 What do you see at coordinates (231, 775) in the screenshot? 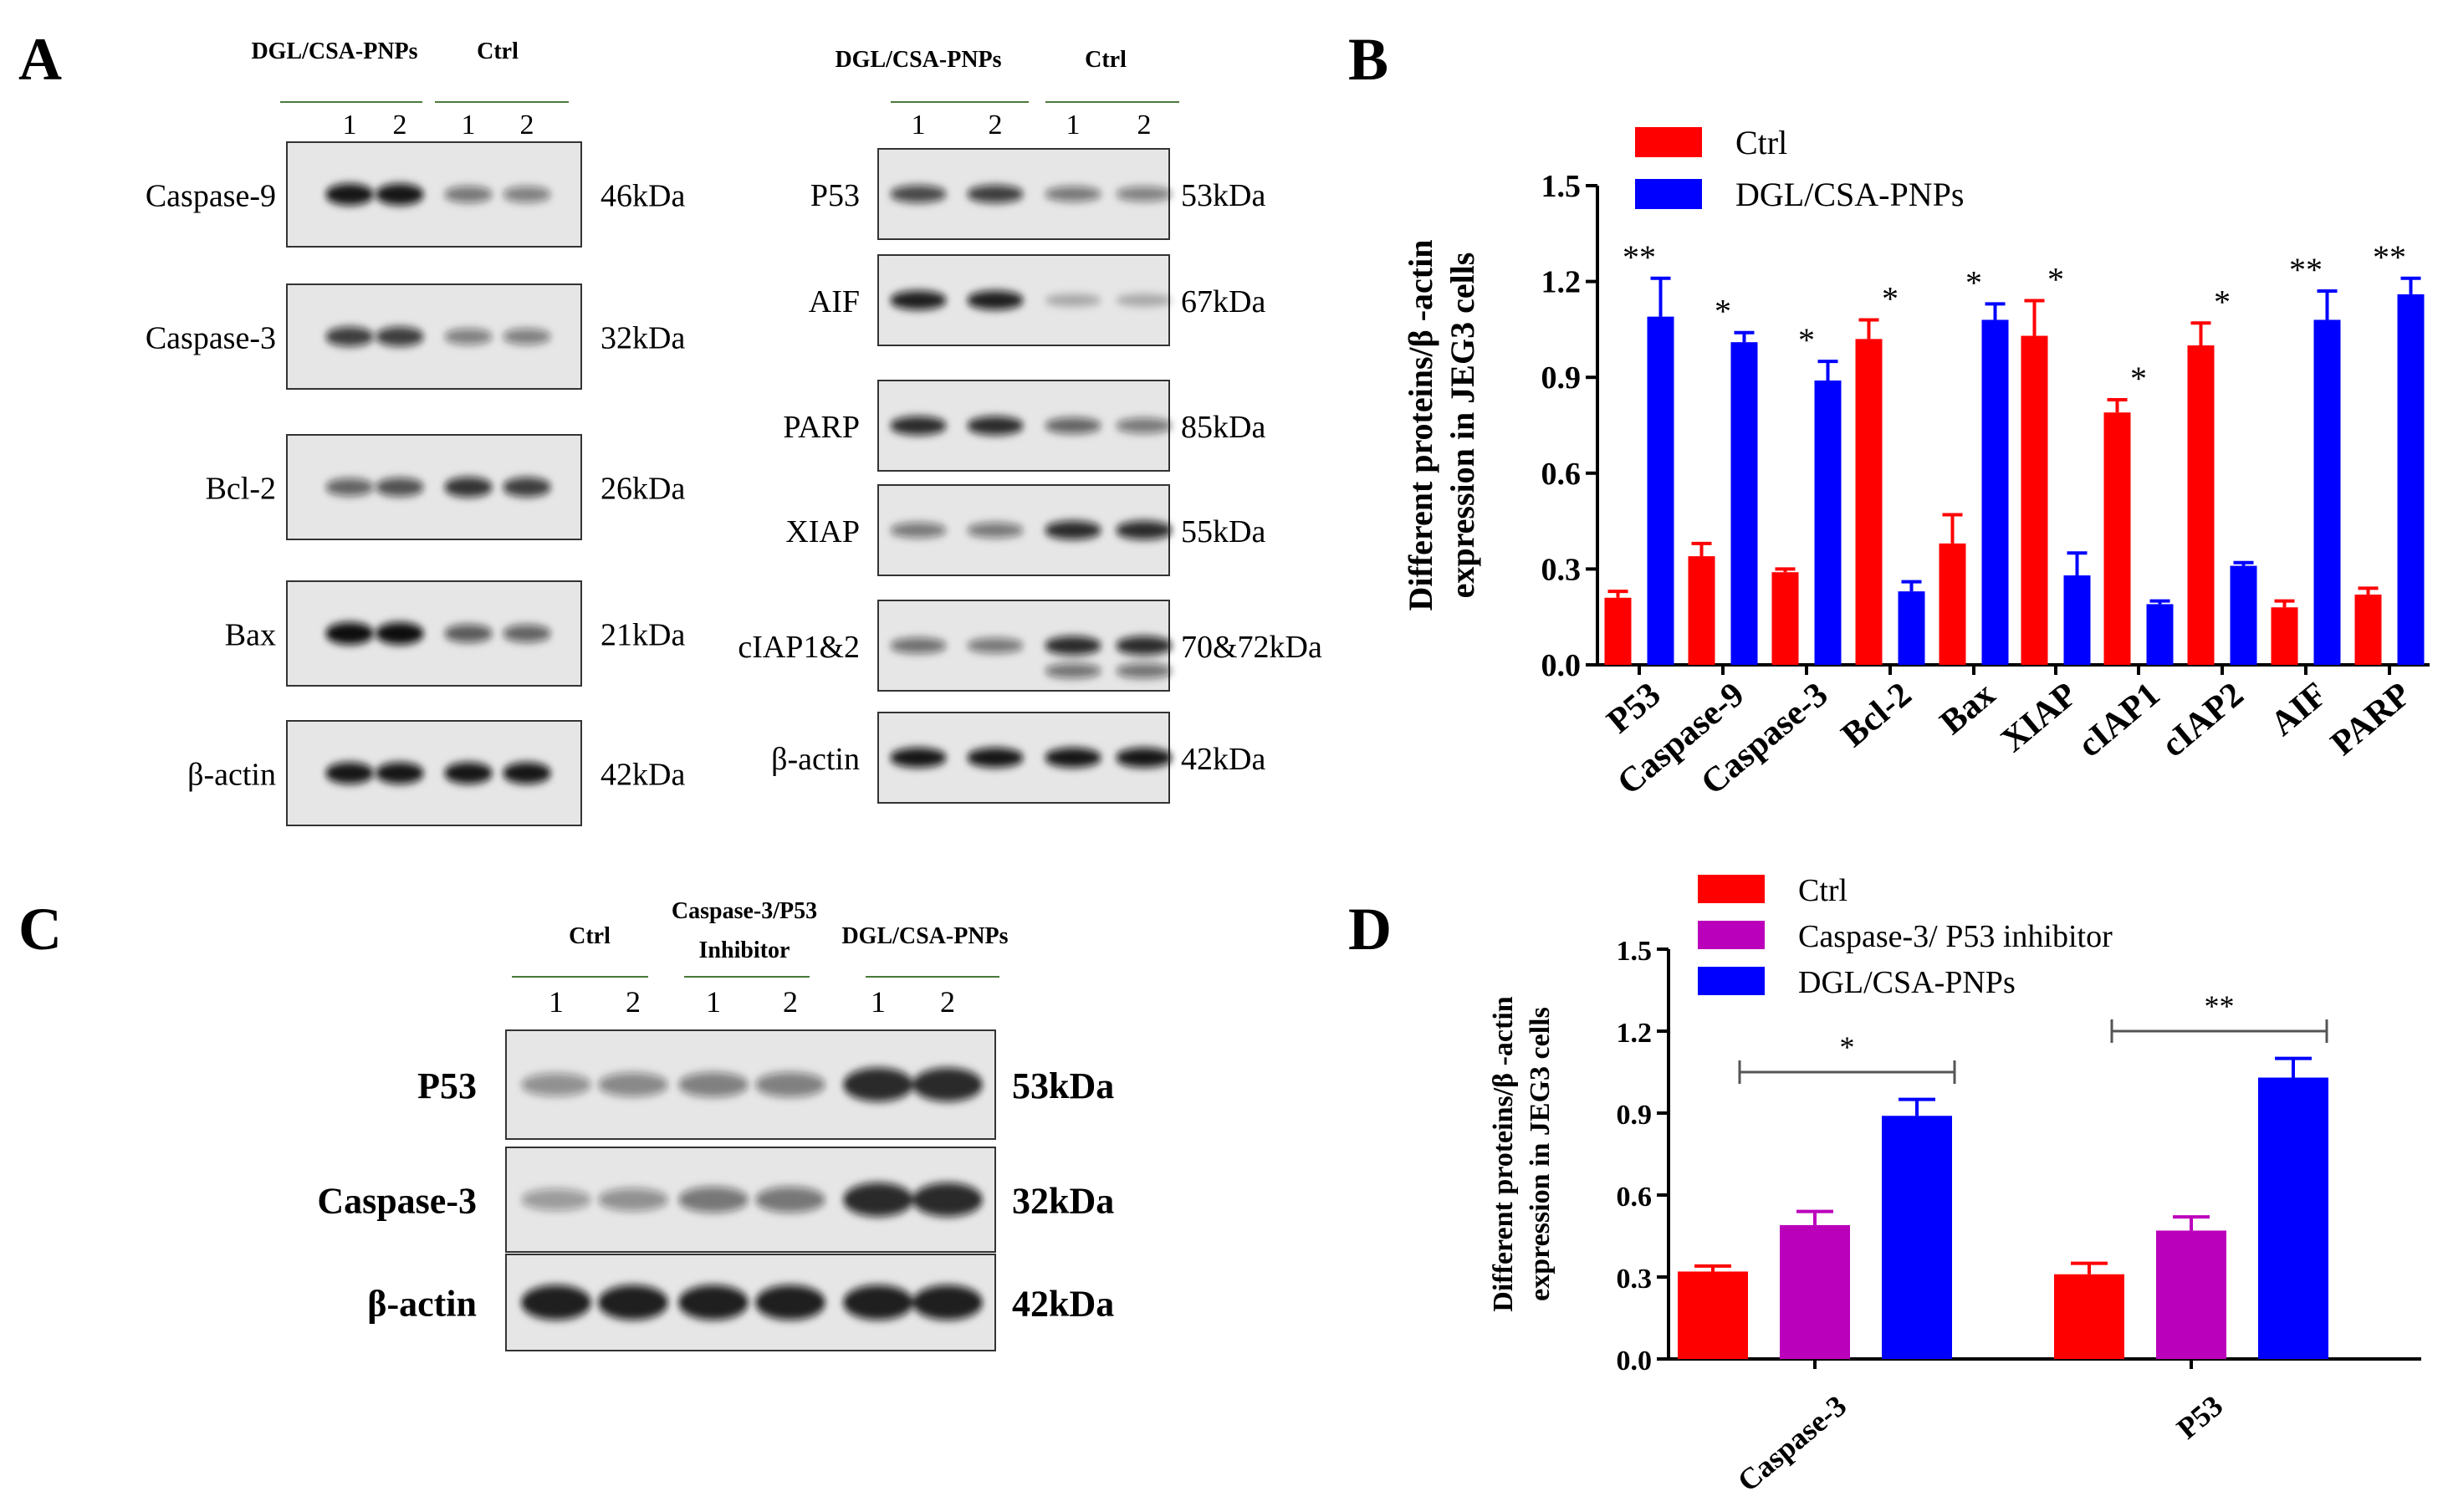
I see `blot-protein-label: β-actin` at bounding box center [231, 775].